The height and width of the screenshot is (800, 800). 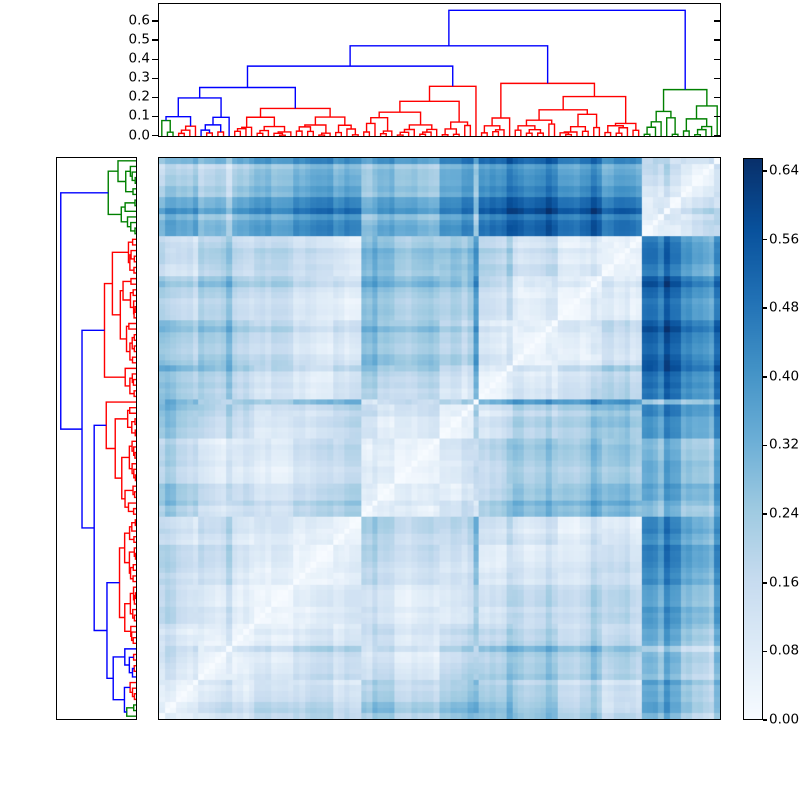 I want to click on top-dendrogram-ytick-label: 0.6, so click(x=139, y=20).